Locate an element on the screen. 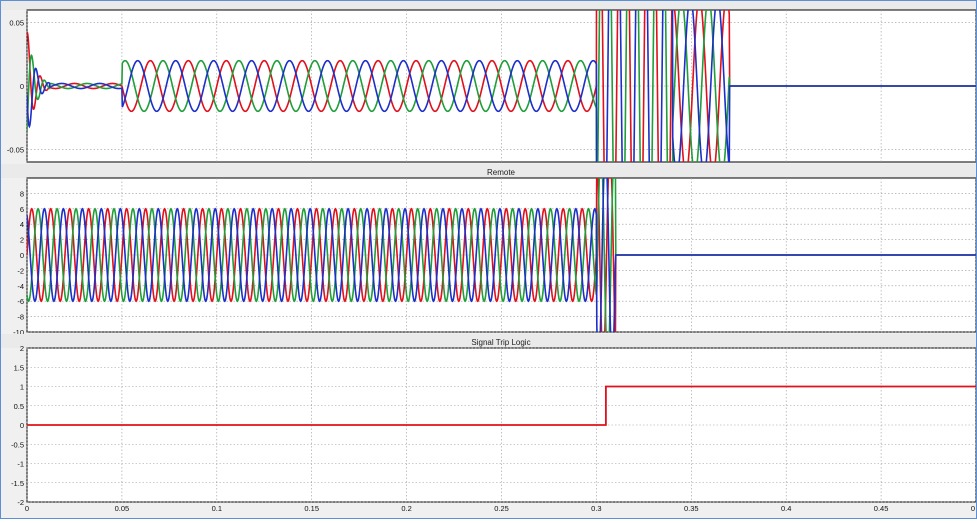  trip-signal-line is located at coordinates (501, 405).